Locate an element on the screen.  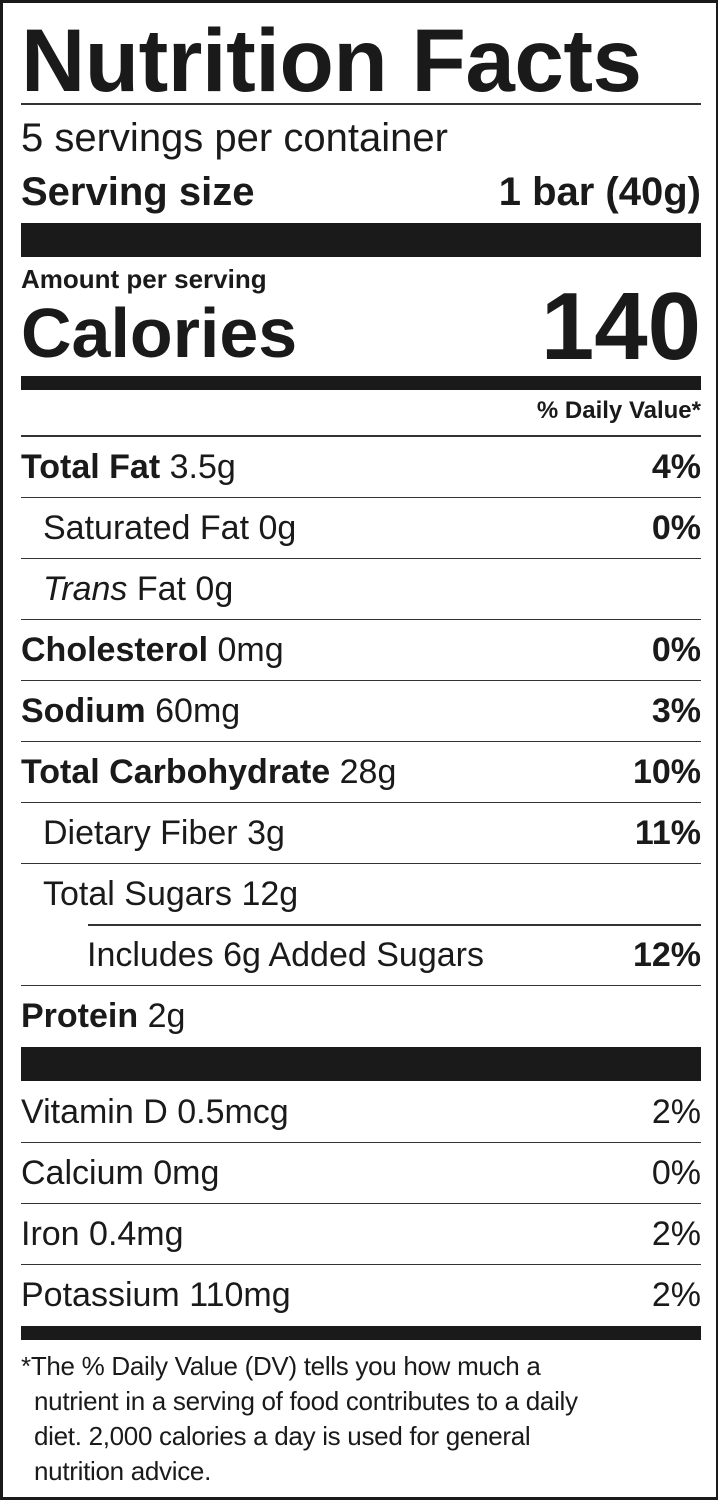
nutrient-name: Total Carbohydrate is located at coordinates (176, 771).